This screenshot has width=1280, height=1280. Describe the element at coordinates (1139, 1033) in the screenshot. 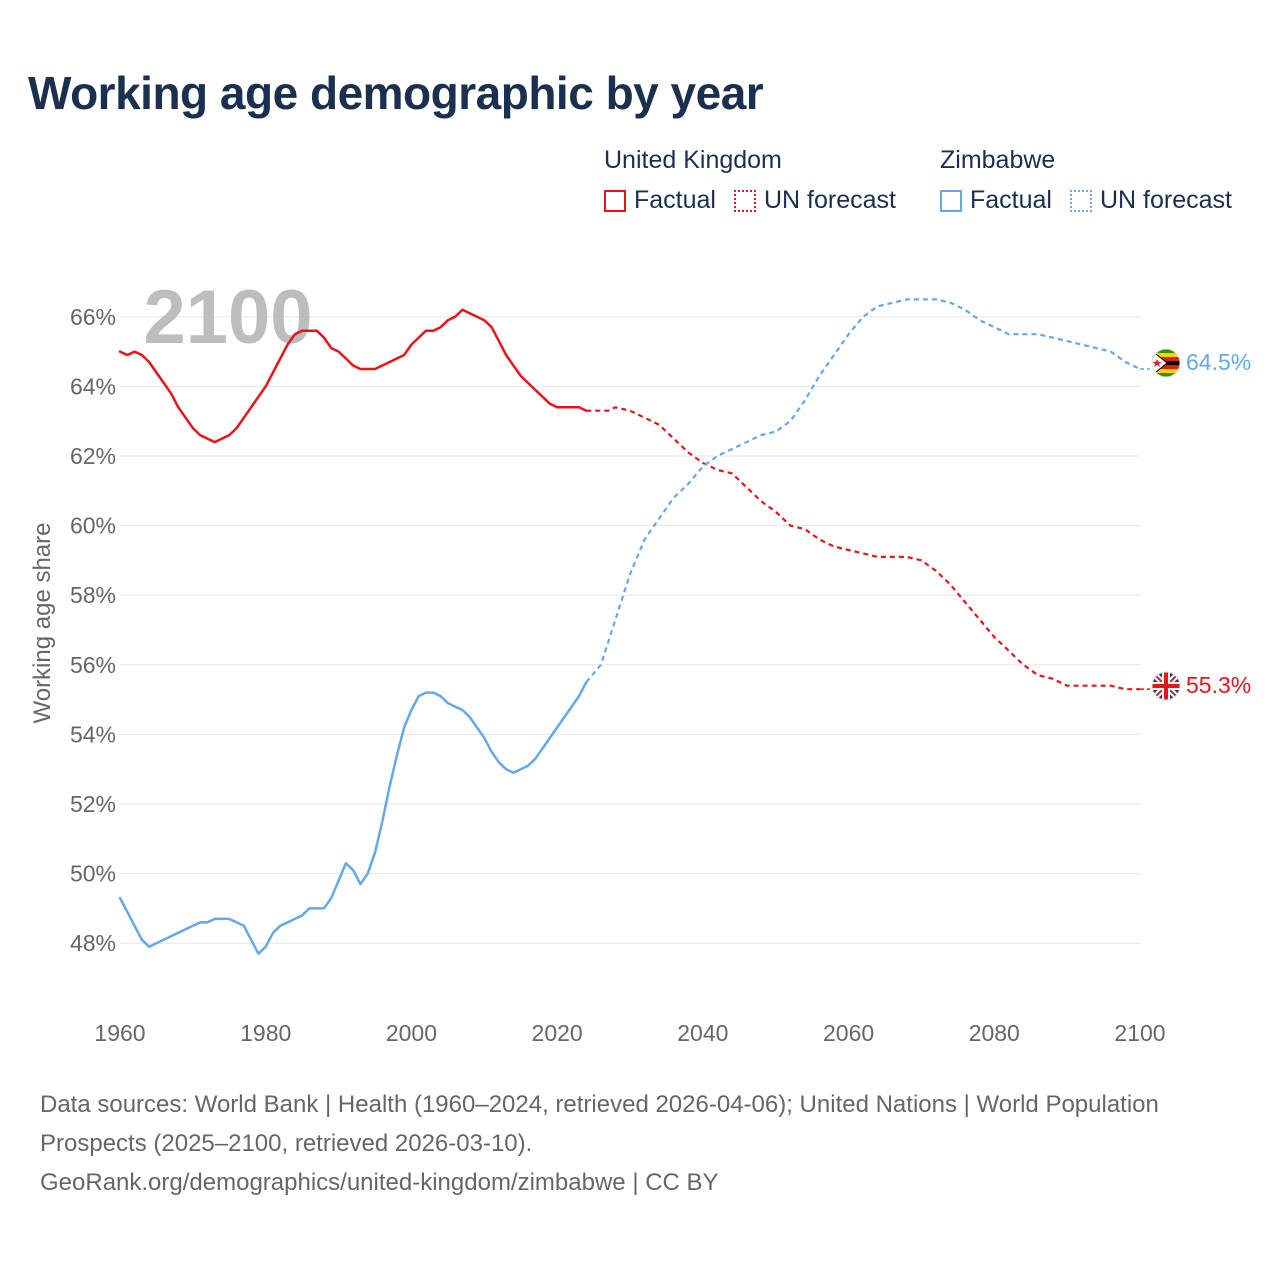

I see `x-tick-label: 2100` at that location.